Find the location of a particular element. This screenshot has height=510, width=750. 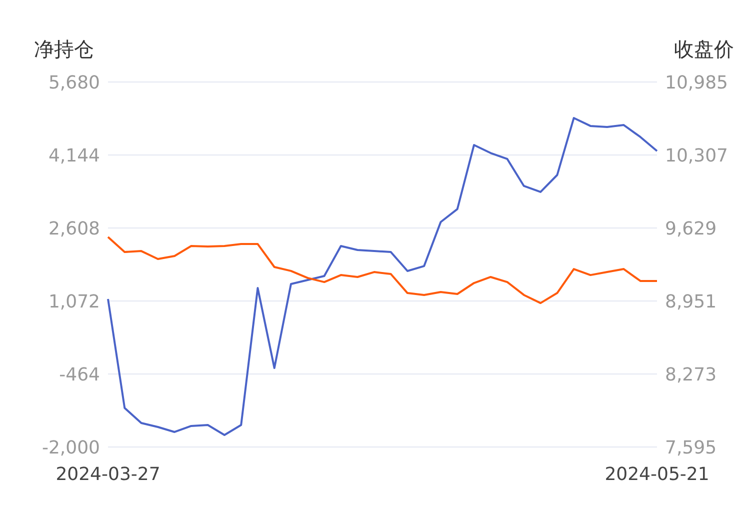

y2-tick-label: 10,985 is located at coordinates (696, 83).